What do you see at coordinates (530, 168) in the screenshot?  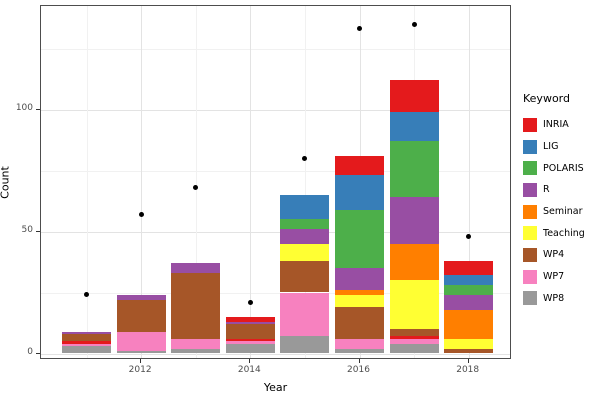 I see `legend-swatch-POLARIS` at bounding box center [530, 168].